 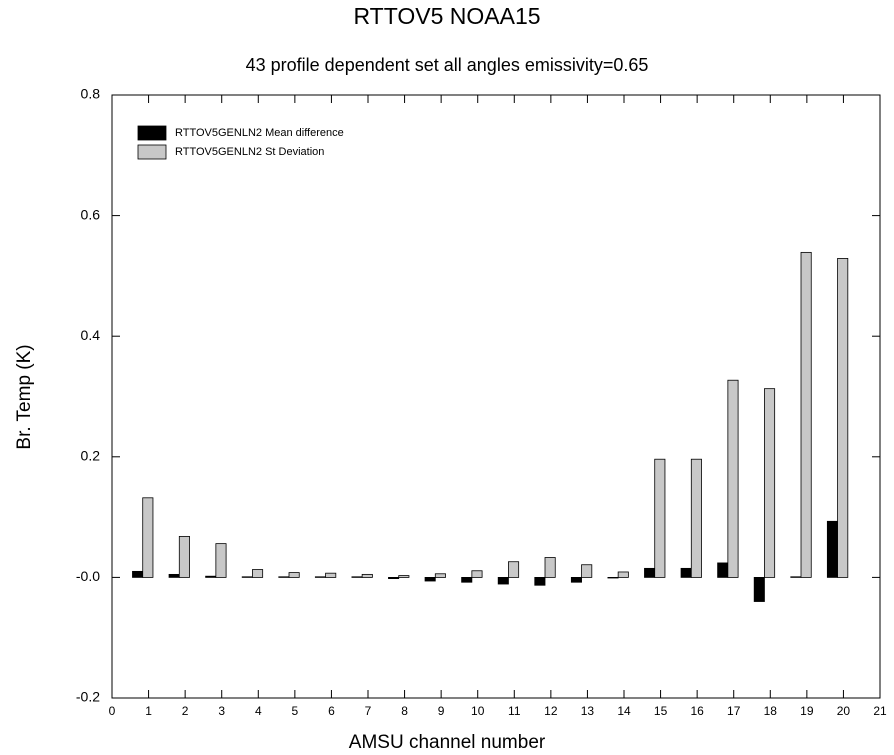 I want to click on x-tick-label: 15, so click(x=661, y=711).